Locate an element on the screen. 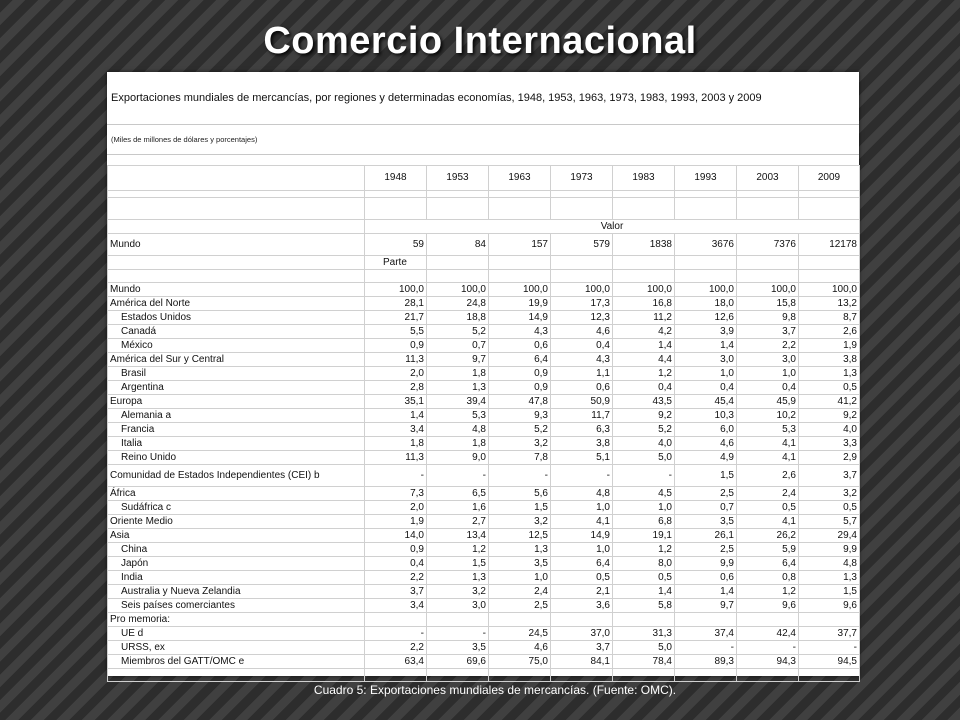 The width and height of the screenshot is (960, 720). value-cell: 5,1 is located at coordinates (581, 457).